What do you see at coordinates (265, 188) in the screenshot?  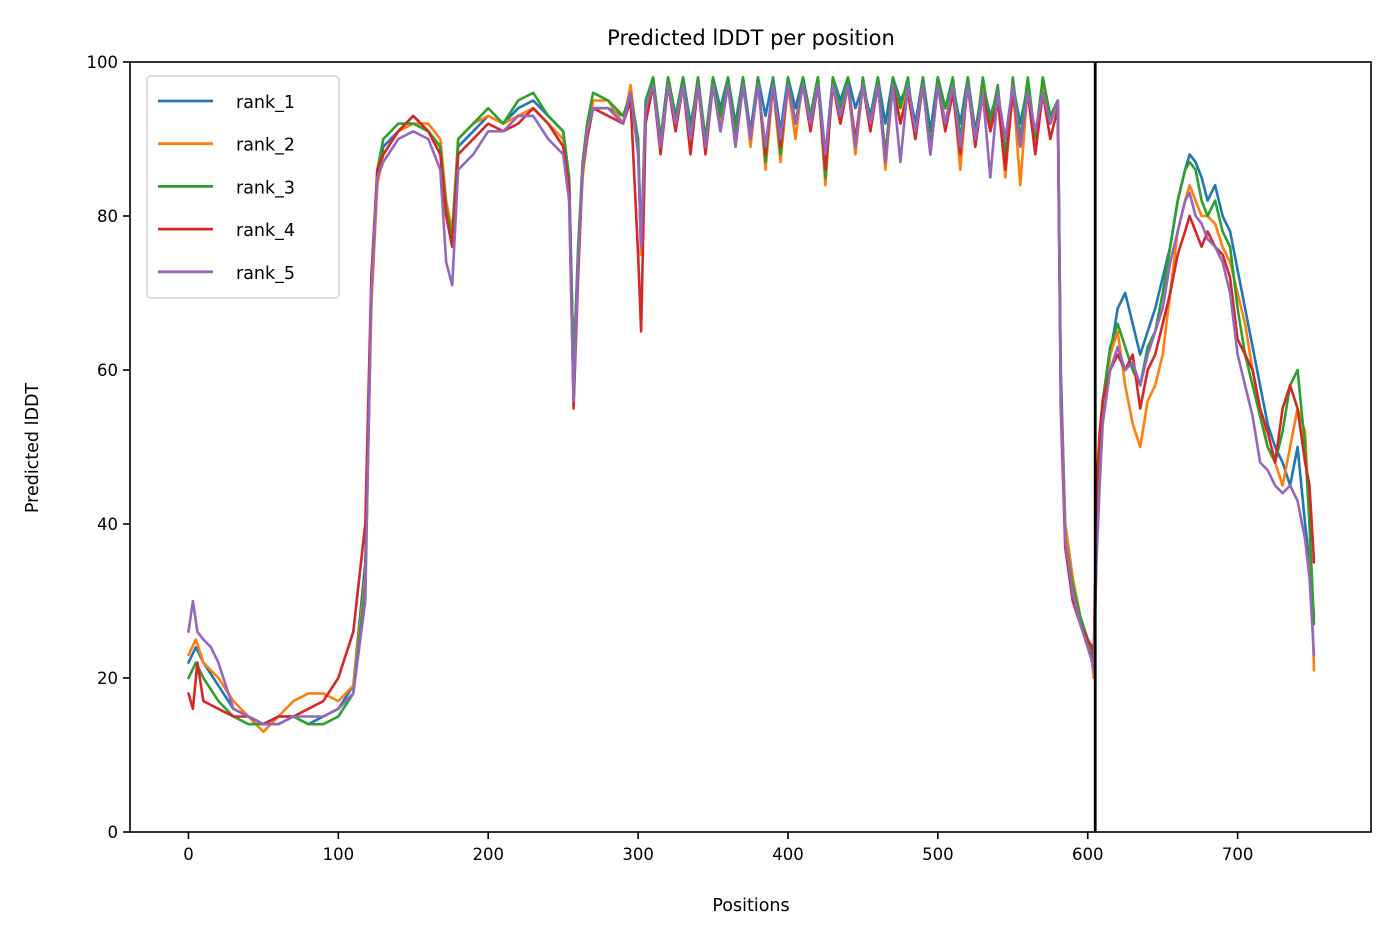 I see `legend-label-rank_3: rank_3` at bounding box center [265, 188].